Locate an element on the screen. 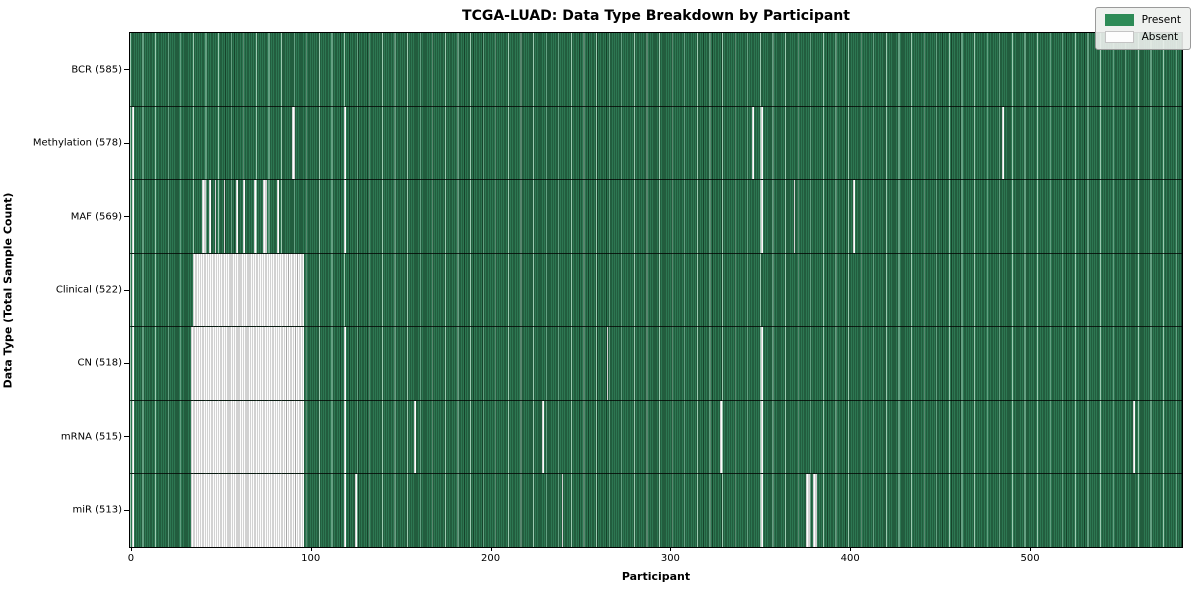 The height and width of the screenshot is (600, 1200). row-clinical is located at coordinates (656, 289).